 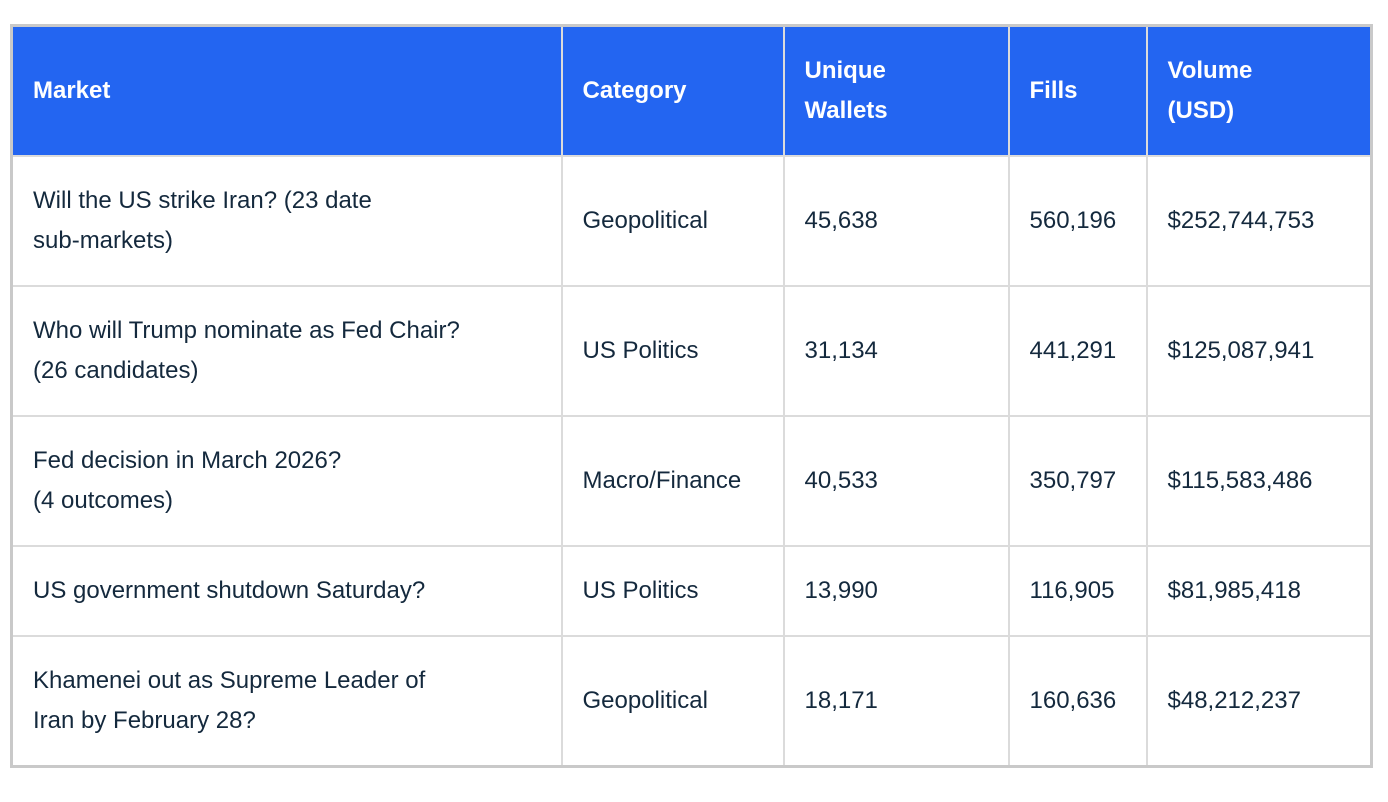 What do you see at coordinates (896, 221) in the screenshot?
I see `cell-unique-wallets: 45,638` at bounding box center [896, 221].